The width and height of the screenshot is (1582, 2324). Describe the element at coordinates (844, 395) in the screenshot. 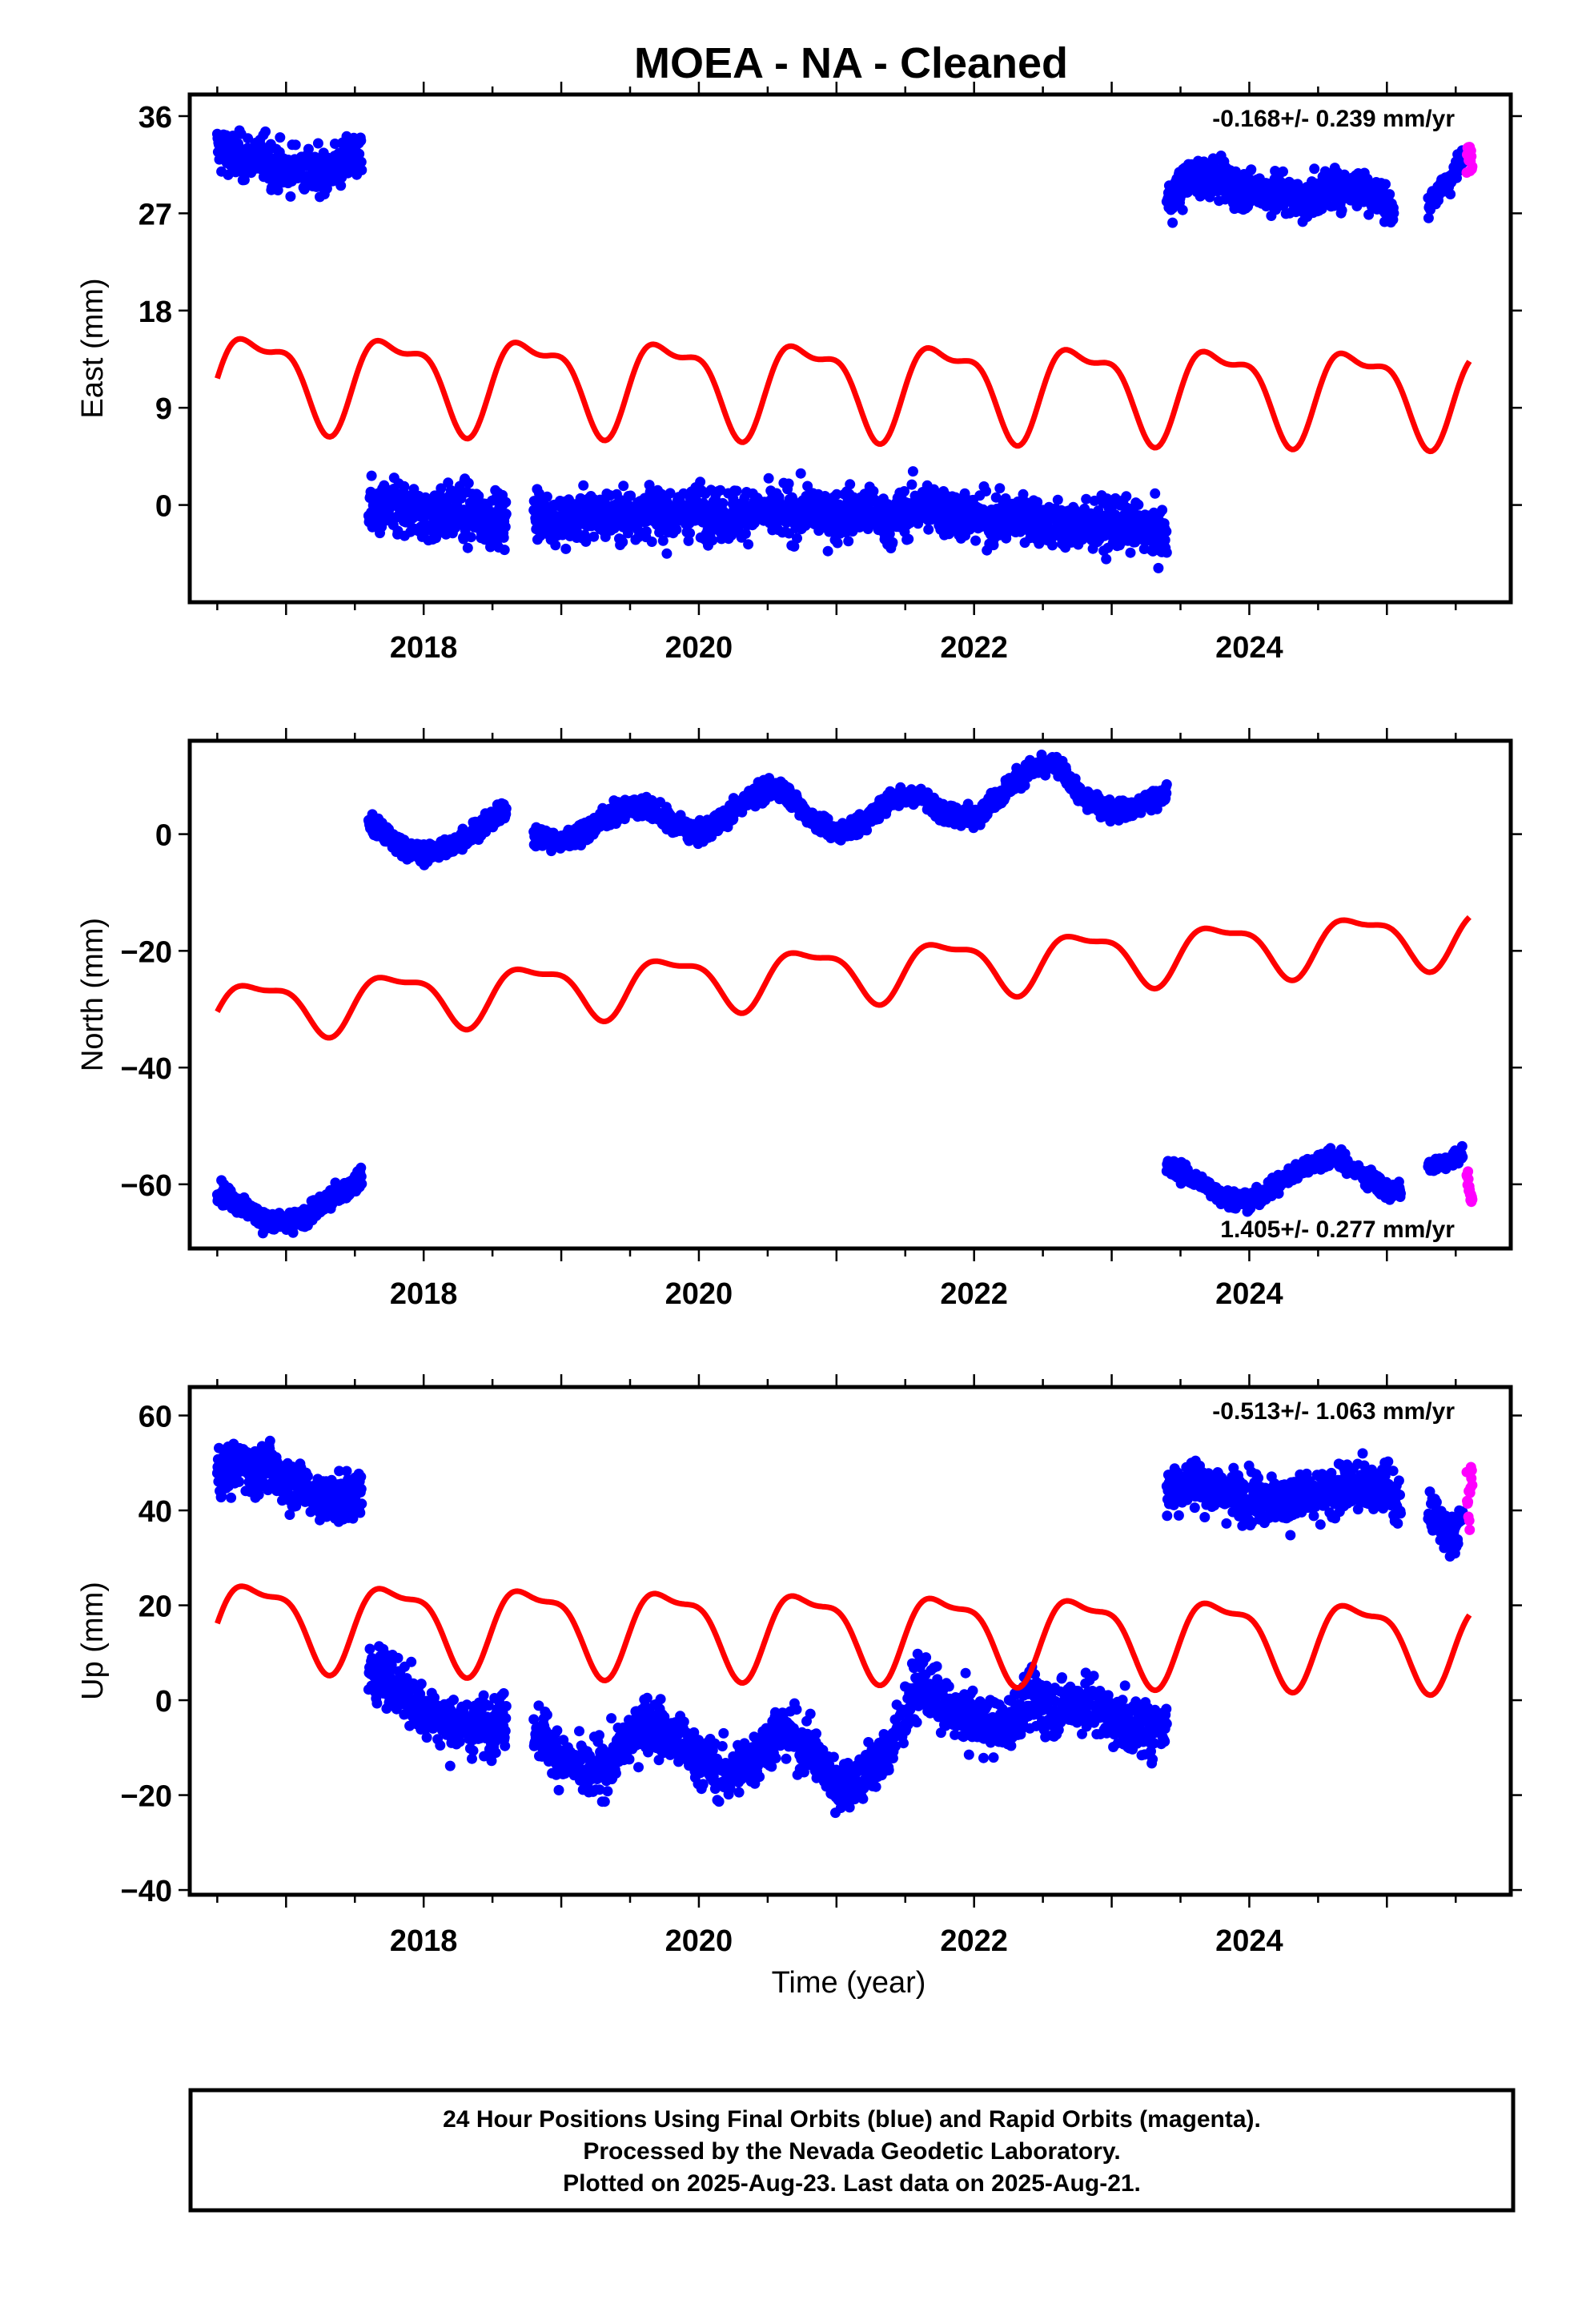

I see `model-curve-east` at that location.